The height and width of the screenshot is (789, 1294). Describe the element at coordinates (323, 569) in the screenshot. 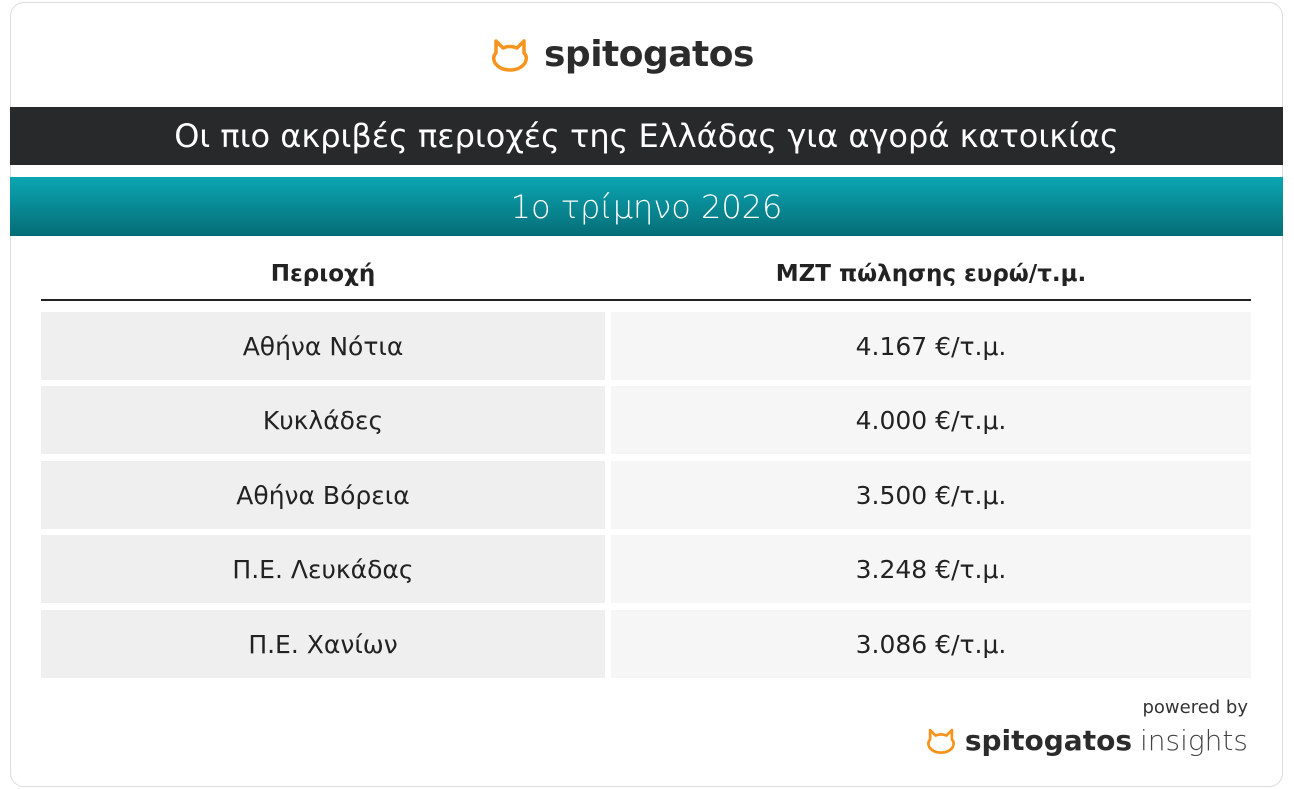

I see `row-area: Π.Ε. Λευκάδας` at that location.